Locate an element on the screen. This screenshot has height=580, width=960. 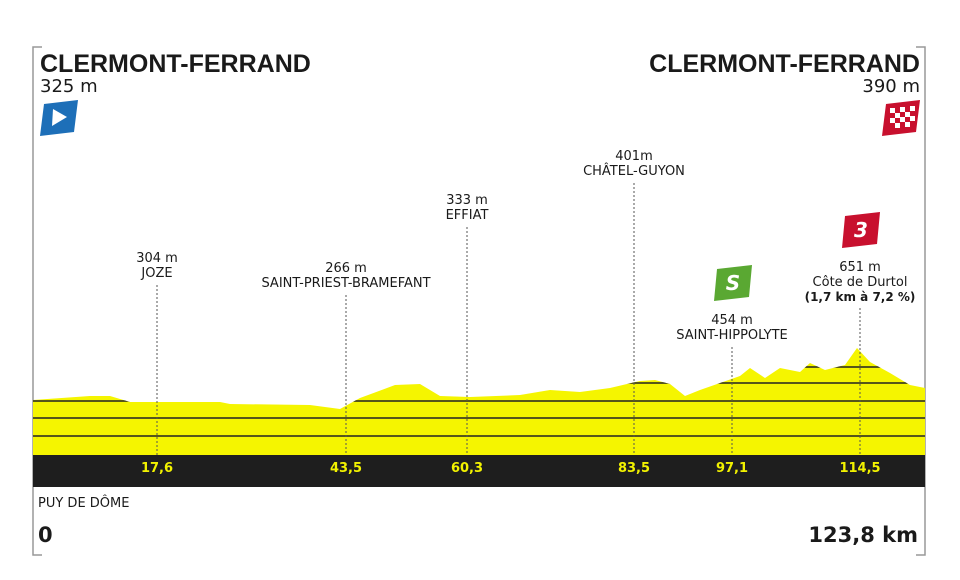
climb-category: 3 is located at coordinates (861, 230).